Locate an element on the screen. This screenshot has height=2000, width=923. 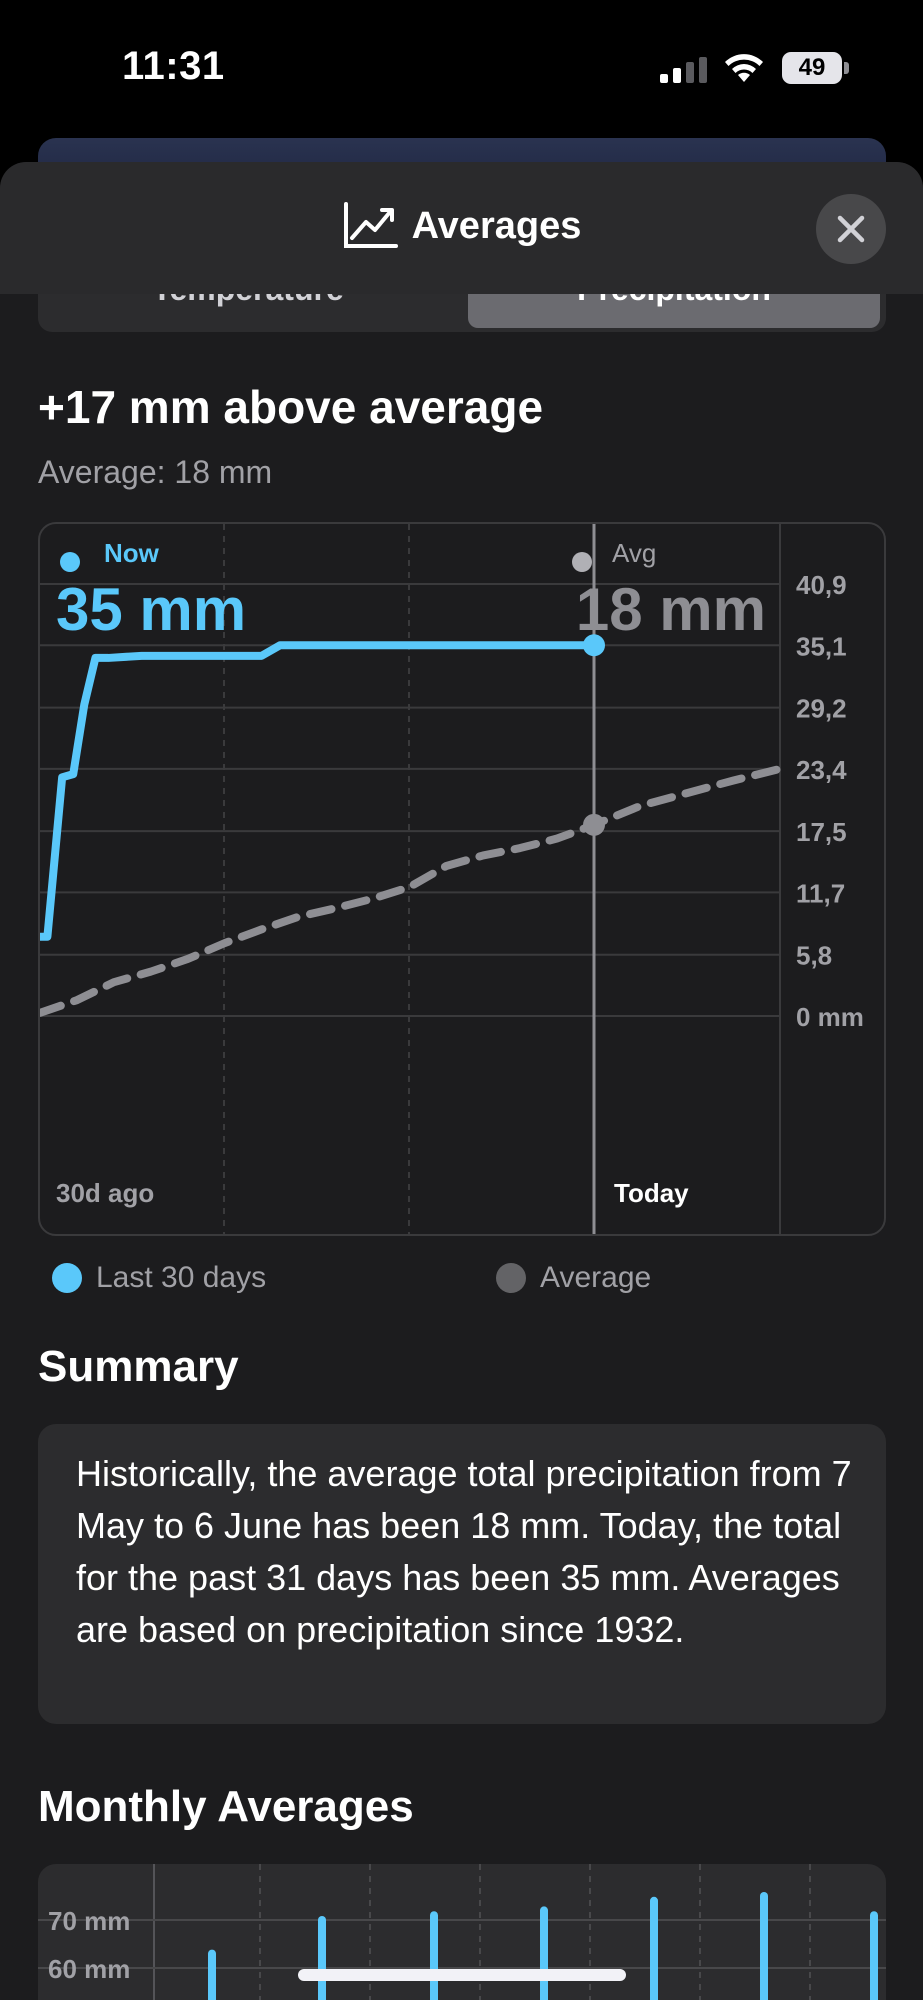
series-last-30-days-line is located at coordinates (317, 791).